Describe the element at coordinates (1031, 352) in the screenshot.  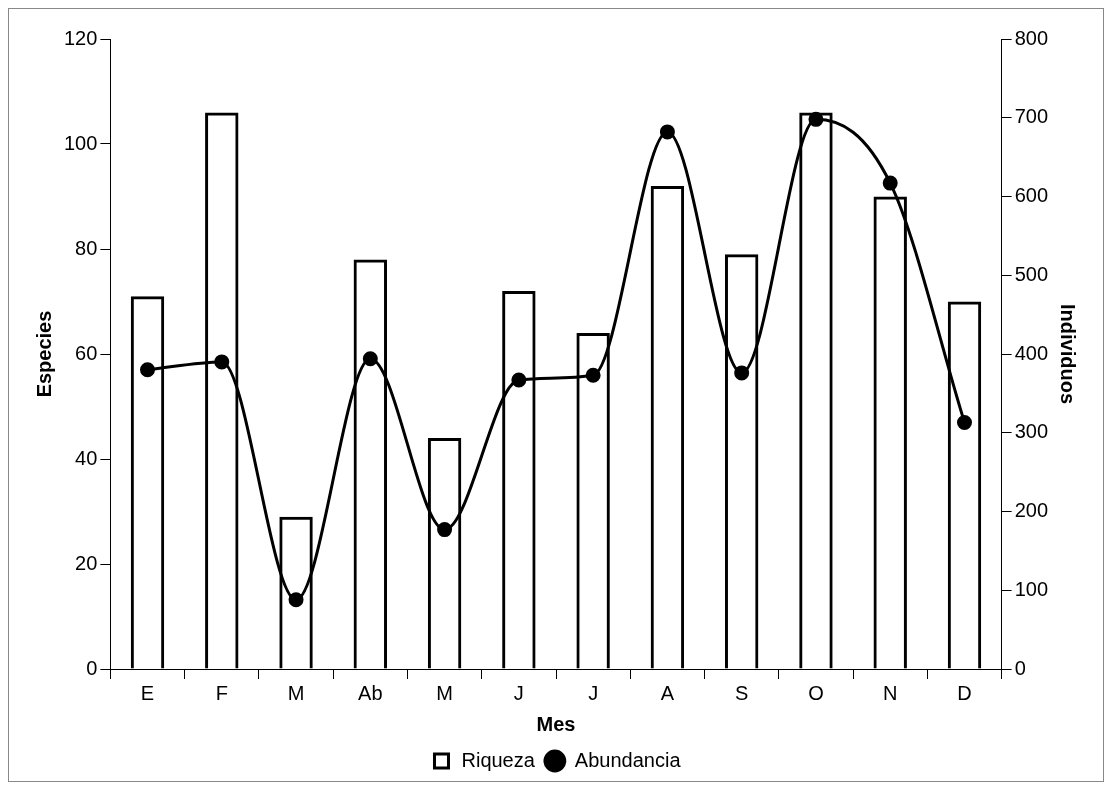
I see `y2-tick-label: 400` at that location.